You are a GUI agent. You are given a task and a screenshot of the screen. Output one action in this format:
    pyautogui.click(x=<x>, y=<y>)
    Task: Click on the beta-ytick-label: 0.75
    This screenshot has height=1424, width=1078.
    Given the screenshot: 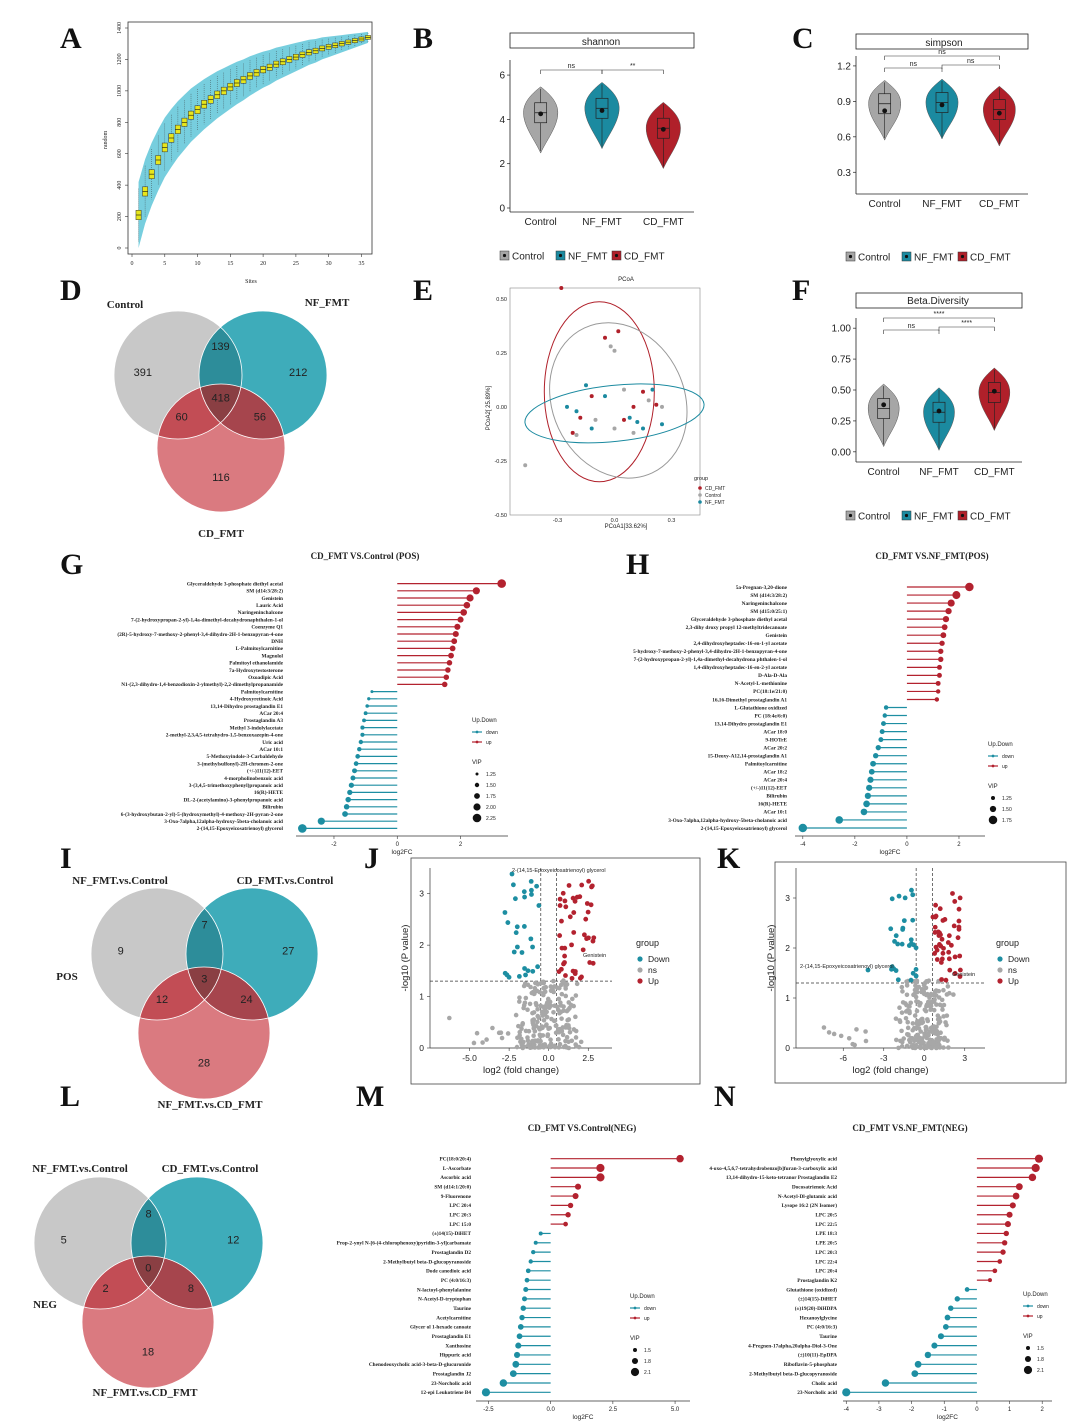 What is the action you would take?
    pyautogui.click(x=842, y=360)
    